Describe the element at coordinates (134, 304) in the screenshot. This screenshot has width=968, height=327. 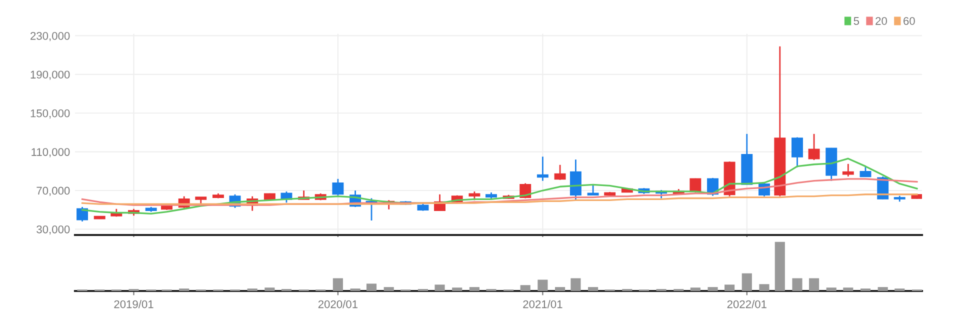
I see `x-tick-label: 2019/01` at that location.